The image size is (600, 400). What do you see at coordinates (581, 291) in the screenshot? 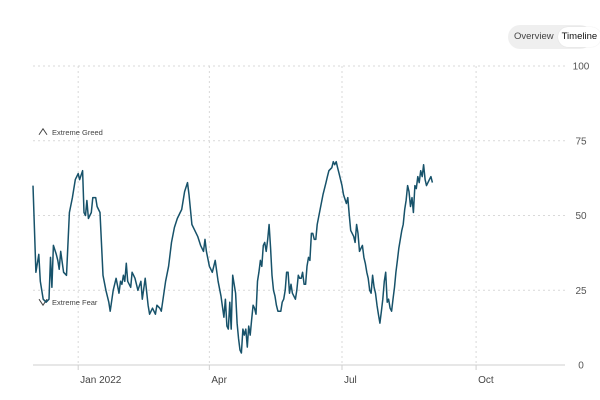
I see `y-tick-label: 25` at bounding box center [581, 291].